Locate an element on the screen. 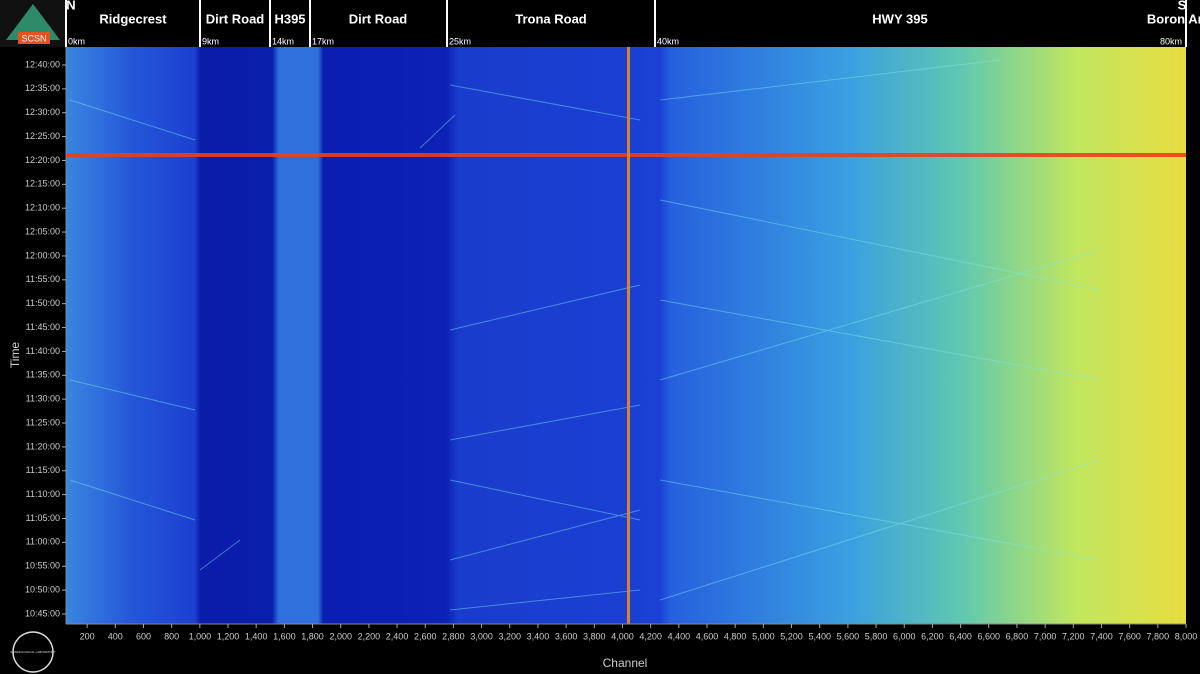  x-tick-label: 6,200 is located at coordinates (932, 636).